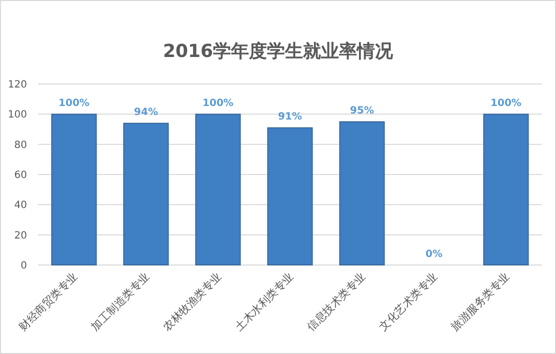 Image resolution: width=556 pixels, height=354 pixels. What do you see at coordinates (48, 302) in the screenshot?
I see `x-tick-label: 财经商贸类专业` at bounding box center [48, 302].